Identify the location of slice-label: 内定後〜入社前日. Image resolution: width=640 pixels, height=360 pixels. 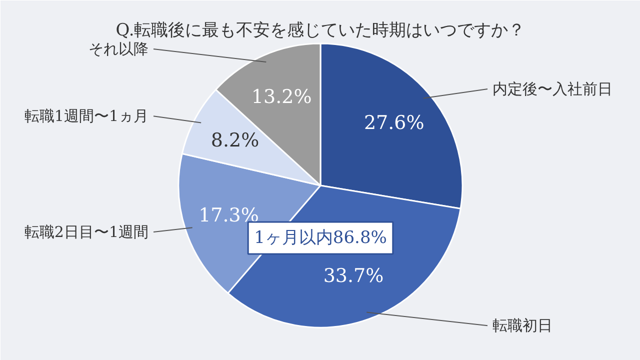
(552, 89).